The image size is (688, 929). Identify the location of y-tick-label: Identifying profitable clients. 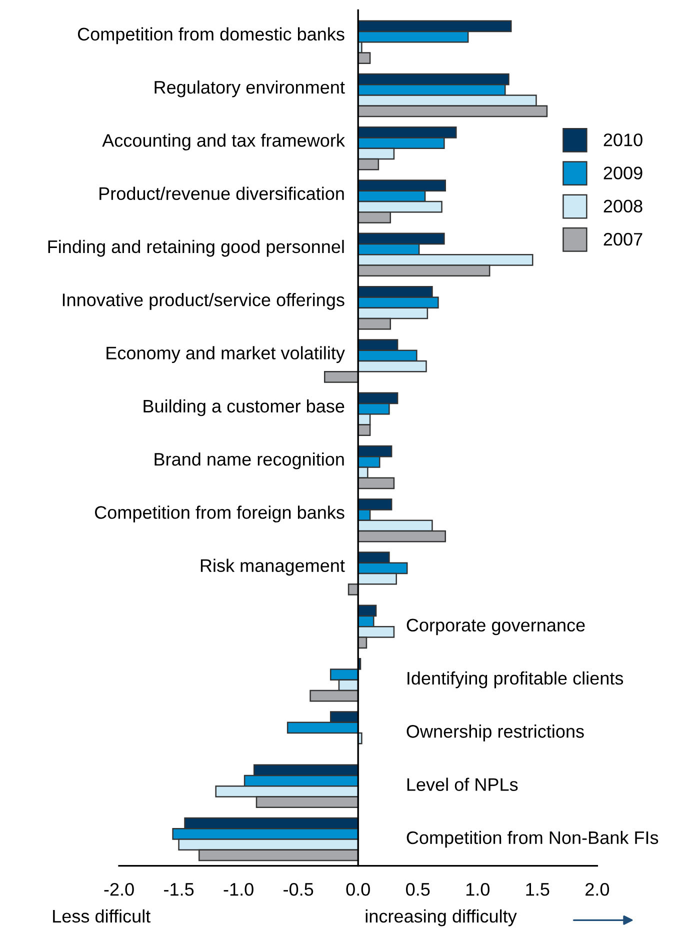
(516, 679).